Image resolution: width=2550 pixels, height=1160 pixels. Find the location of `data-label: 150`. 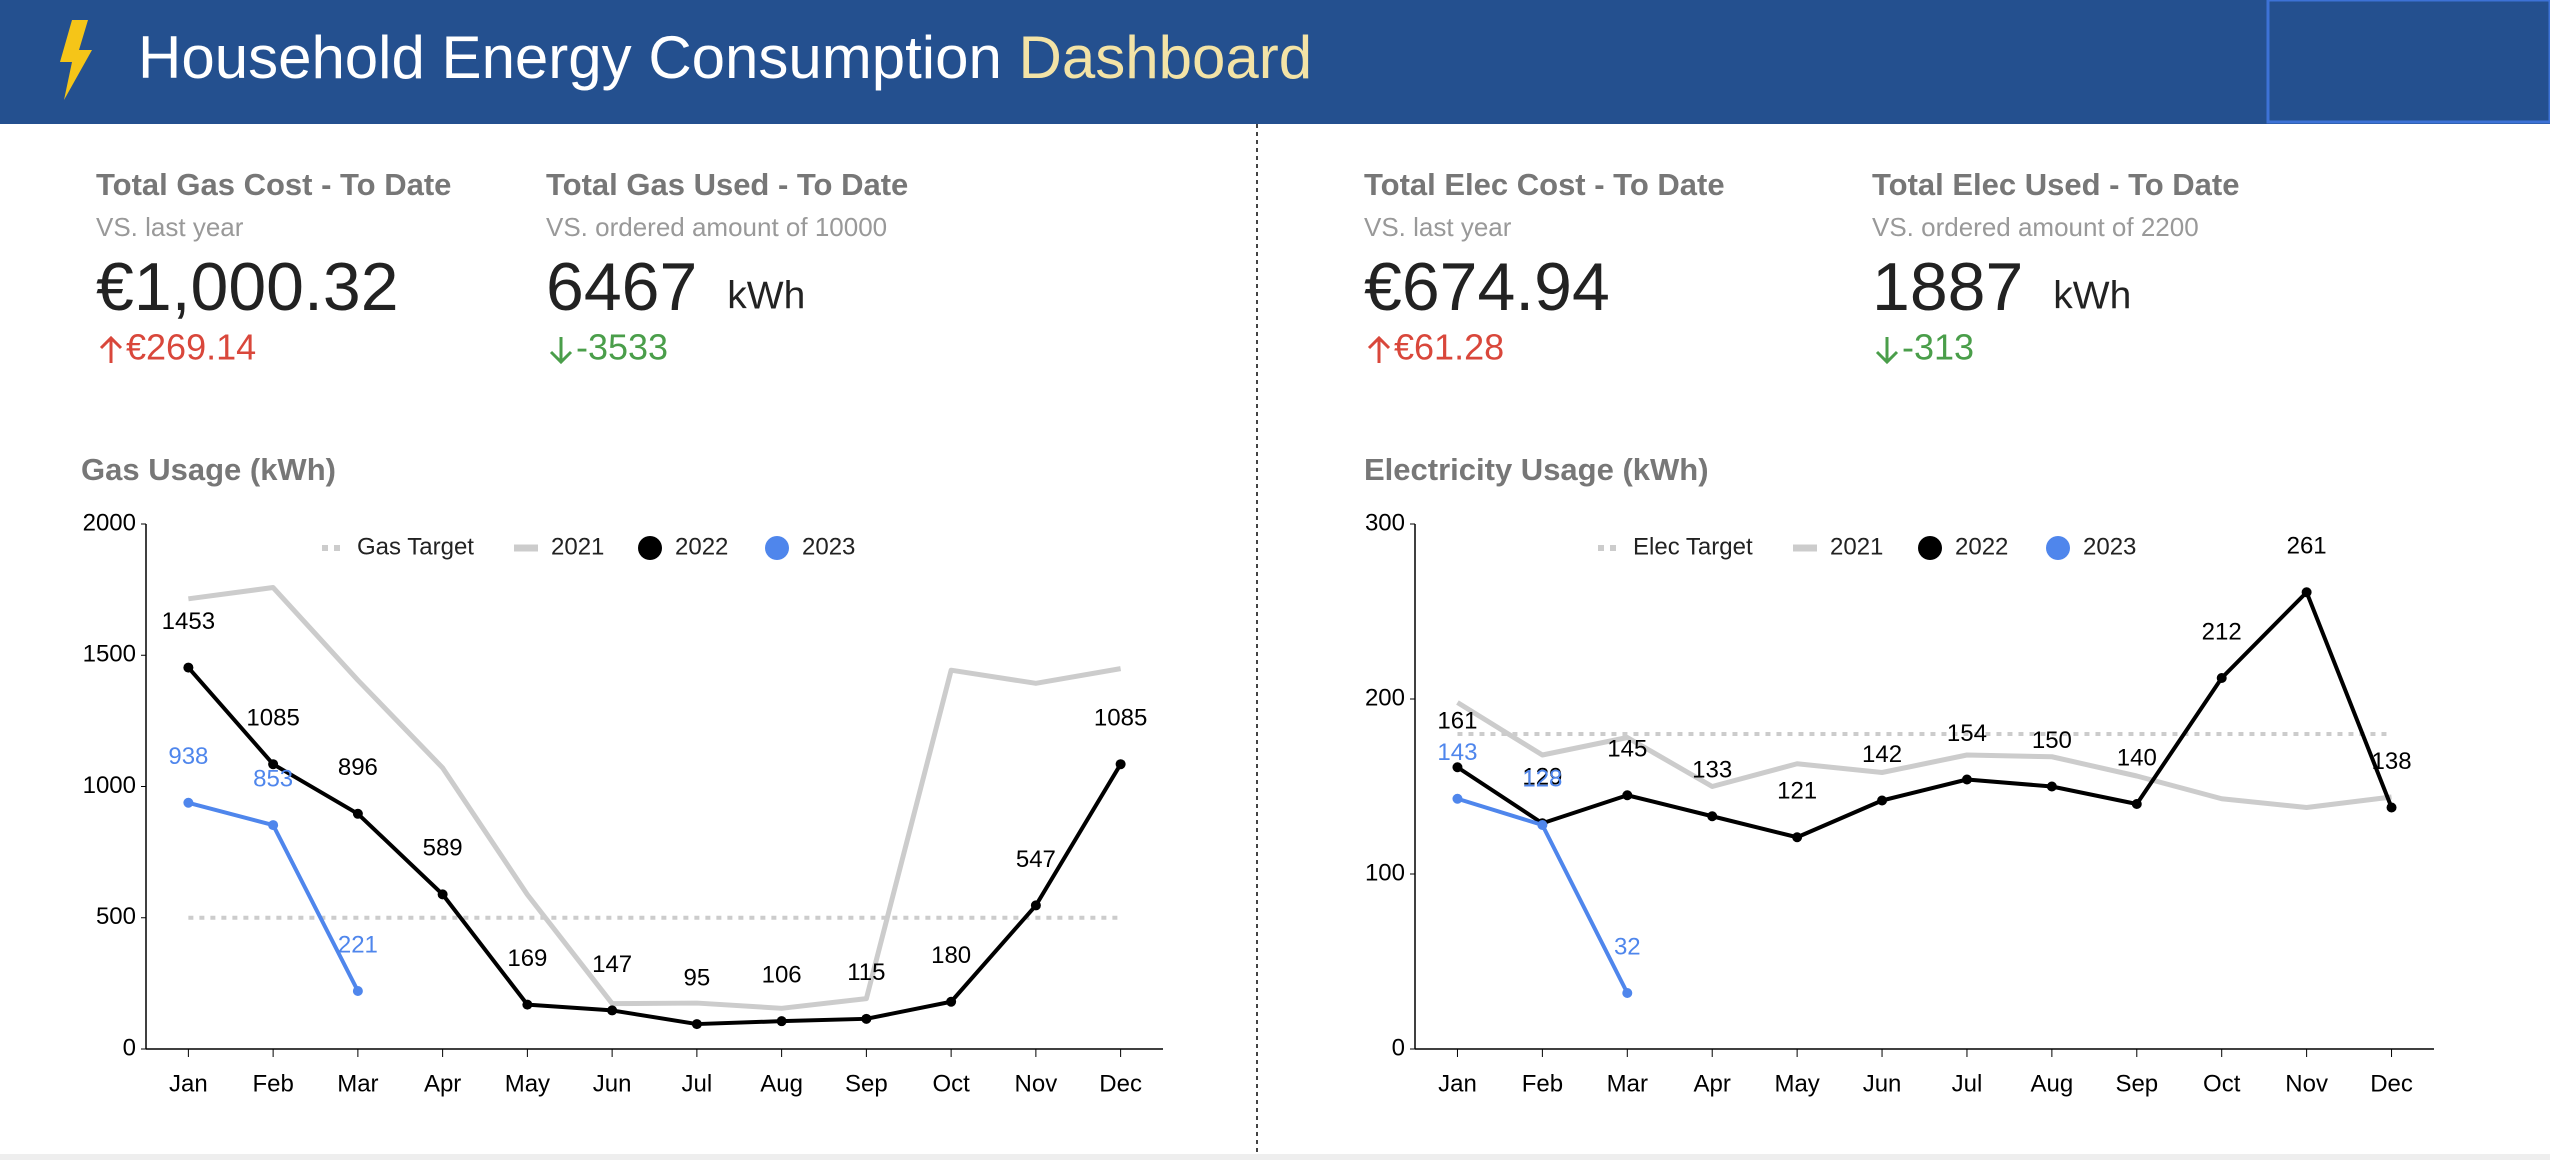

data-label: 150 is located at coordinates (2052, 740).